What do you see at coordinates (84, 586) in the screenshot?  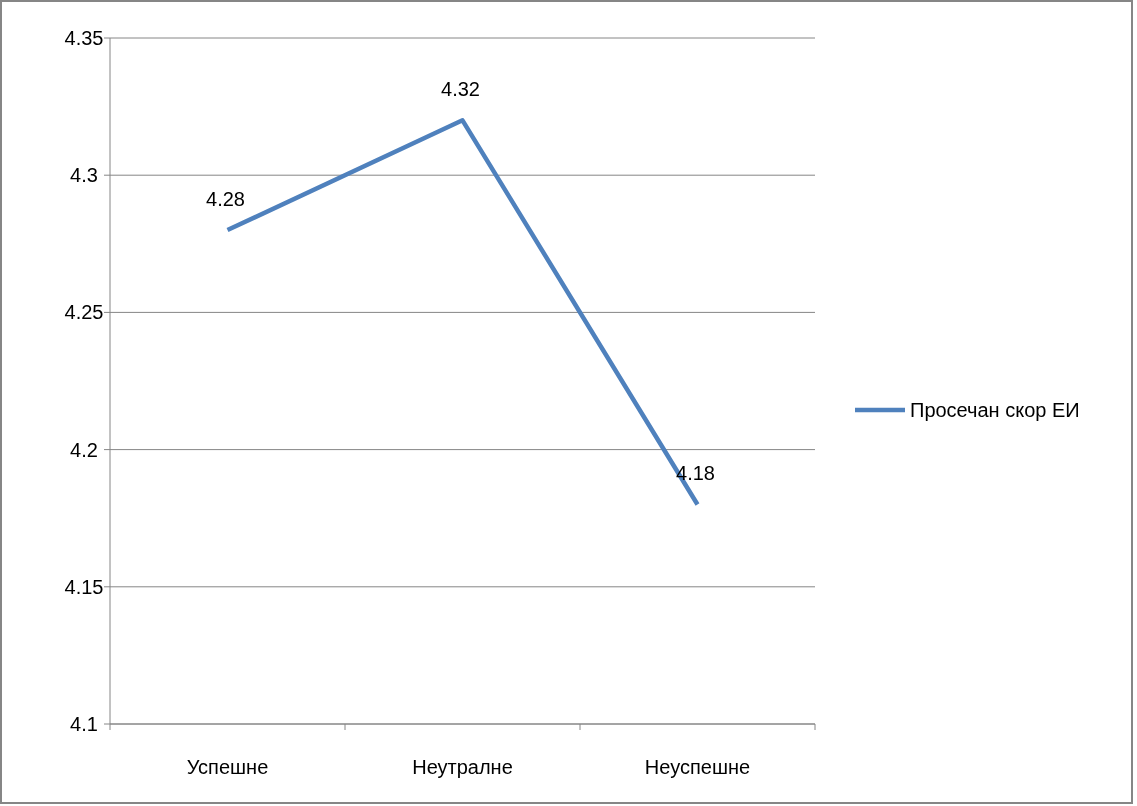 I see `y-tick-label: 4.15` at bounding box center [84, 586].